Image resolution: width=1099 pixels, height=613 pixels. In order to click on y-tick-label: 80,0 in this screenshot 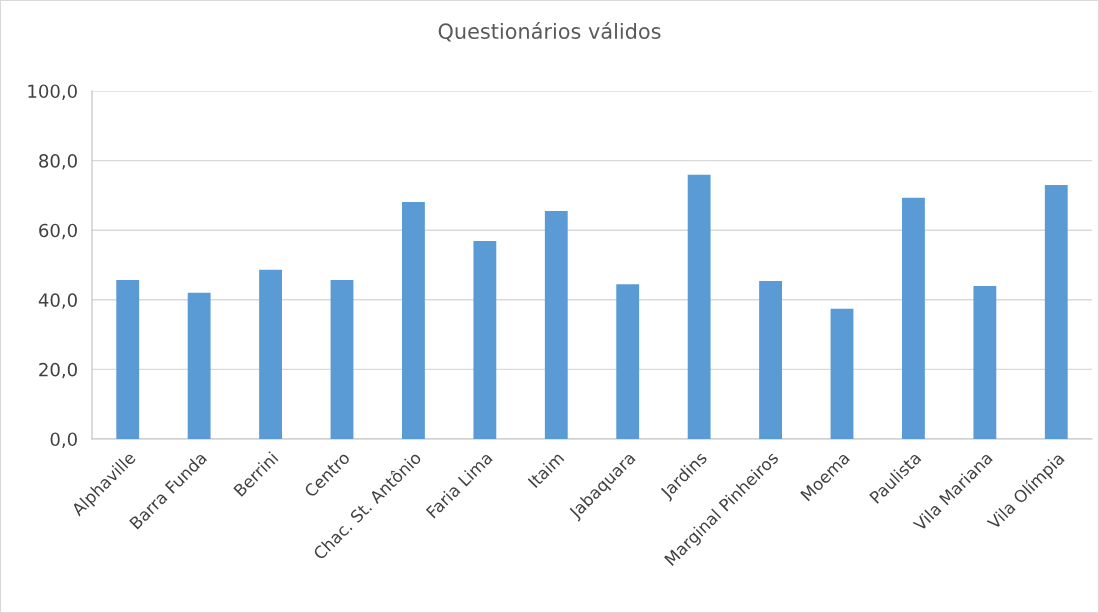, I will do `click(58, 162)`.